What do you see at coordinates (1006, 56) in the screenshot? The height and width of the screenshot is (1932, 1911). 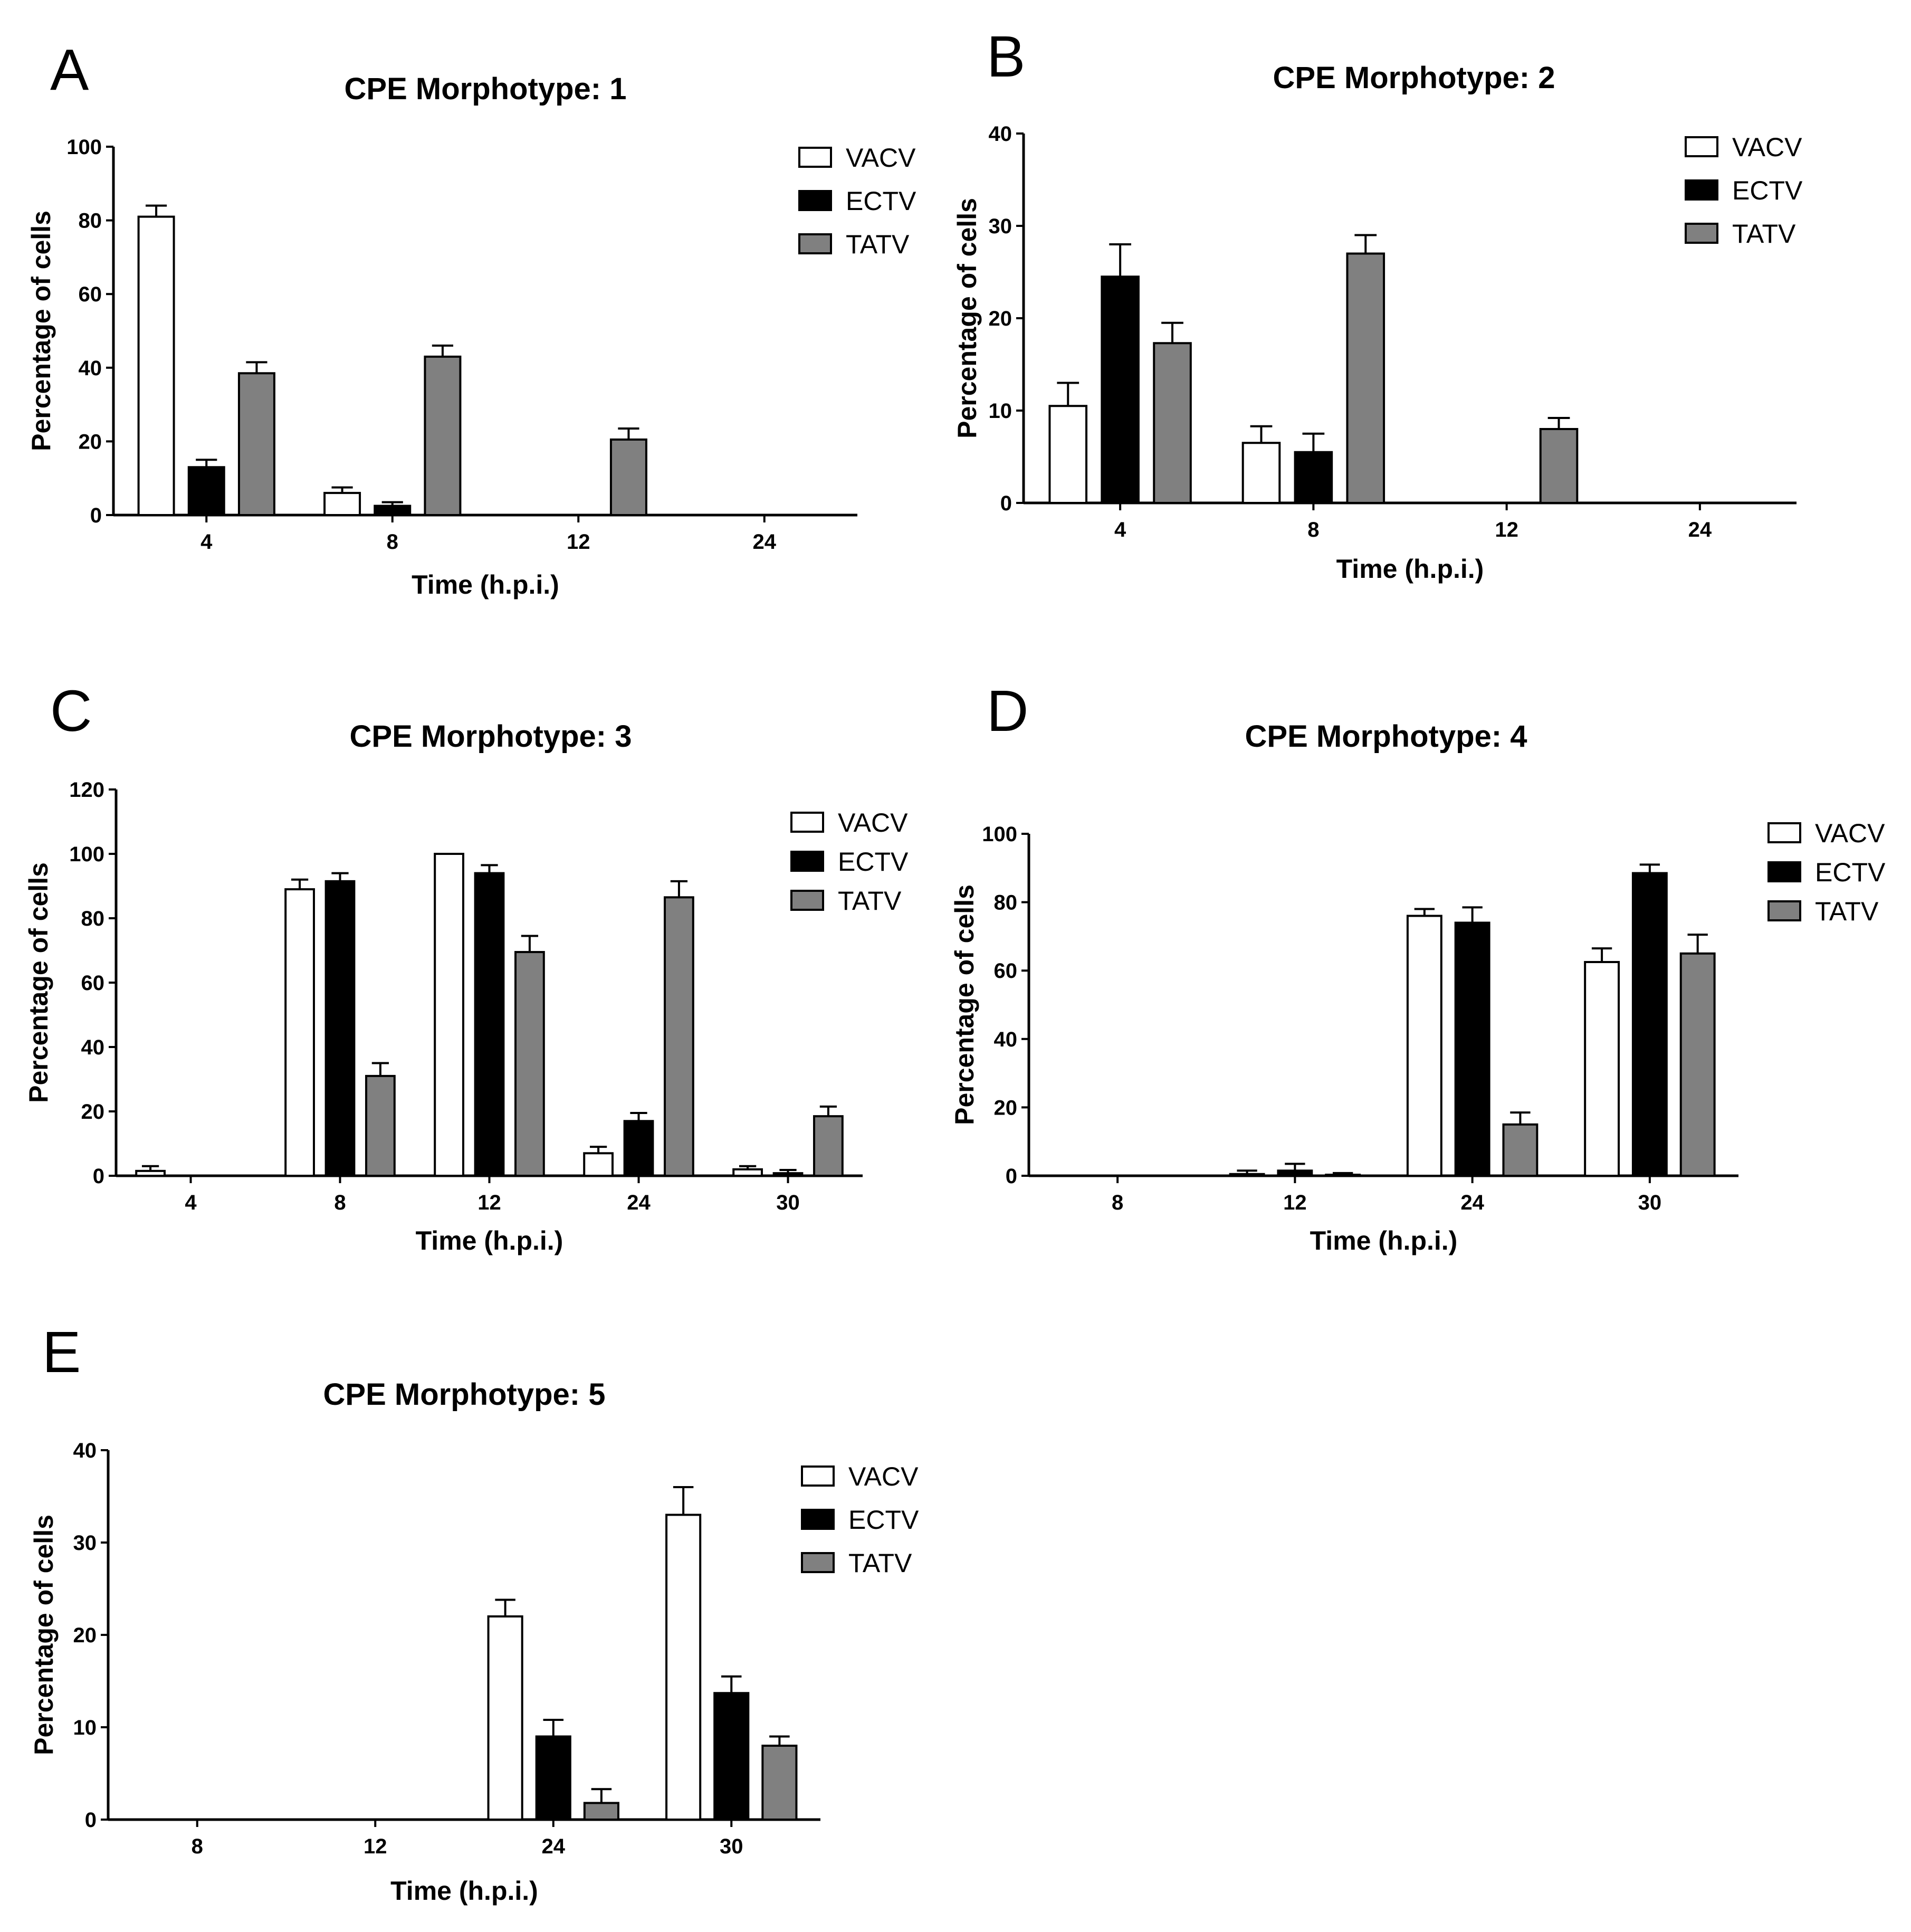 I see `panel-letter: B` at bounding box center [1006, 56].